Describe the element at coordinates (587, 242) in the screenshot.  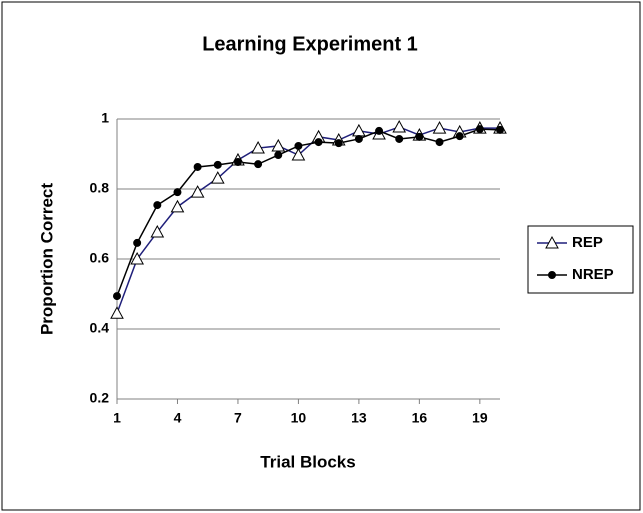
I see `legend-label: REP` at that location.